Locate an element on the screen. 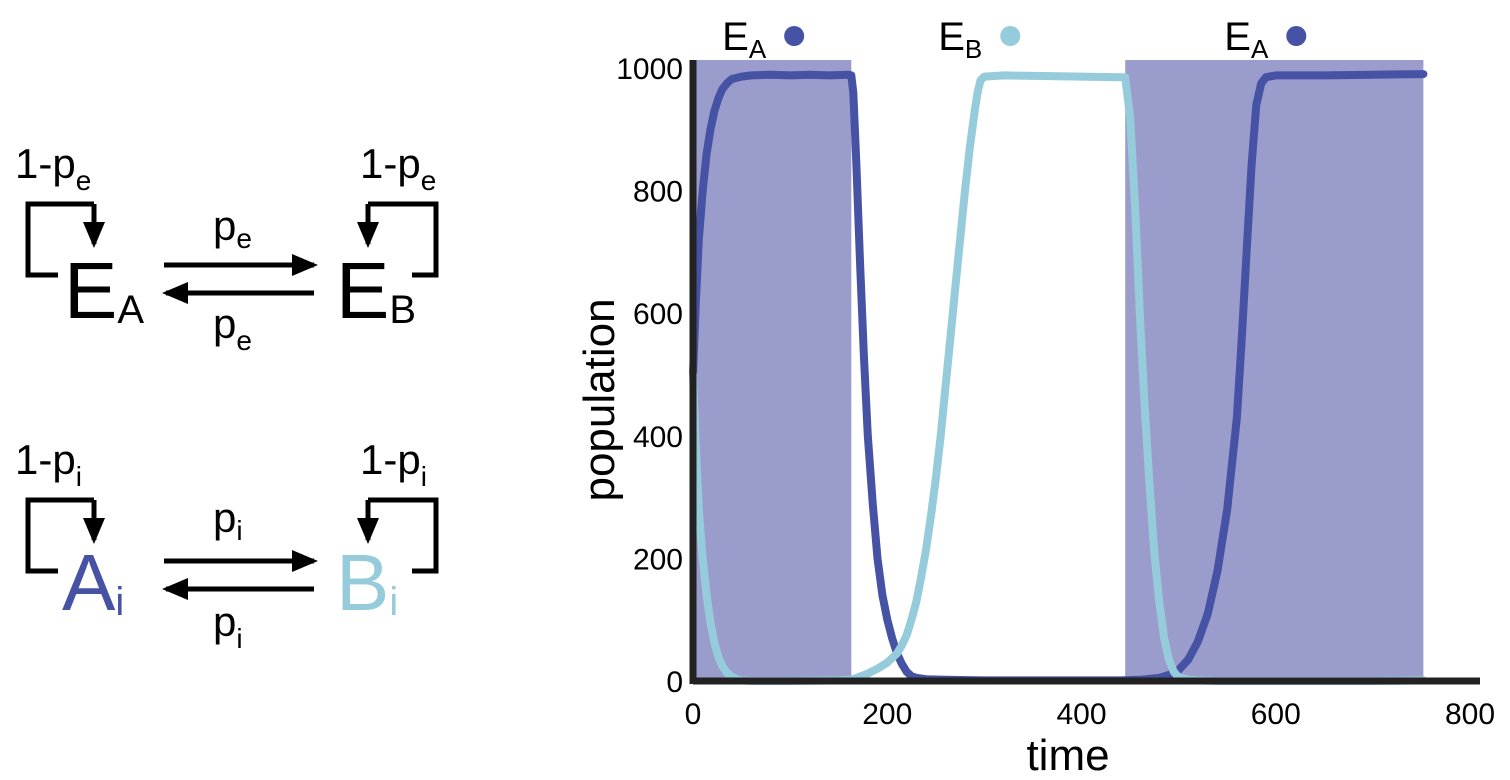 This screenshot has height=780, width=1510. x-tick-label-1: 200 is located at coordinates (887, 714).